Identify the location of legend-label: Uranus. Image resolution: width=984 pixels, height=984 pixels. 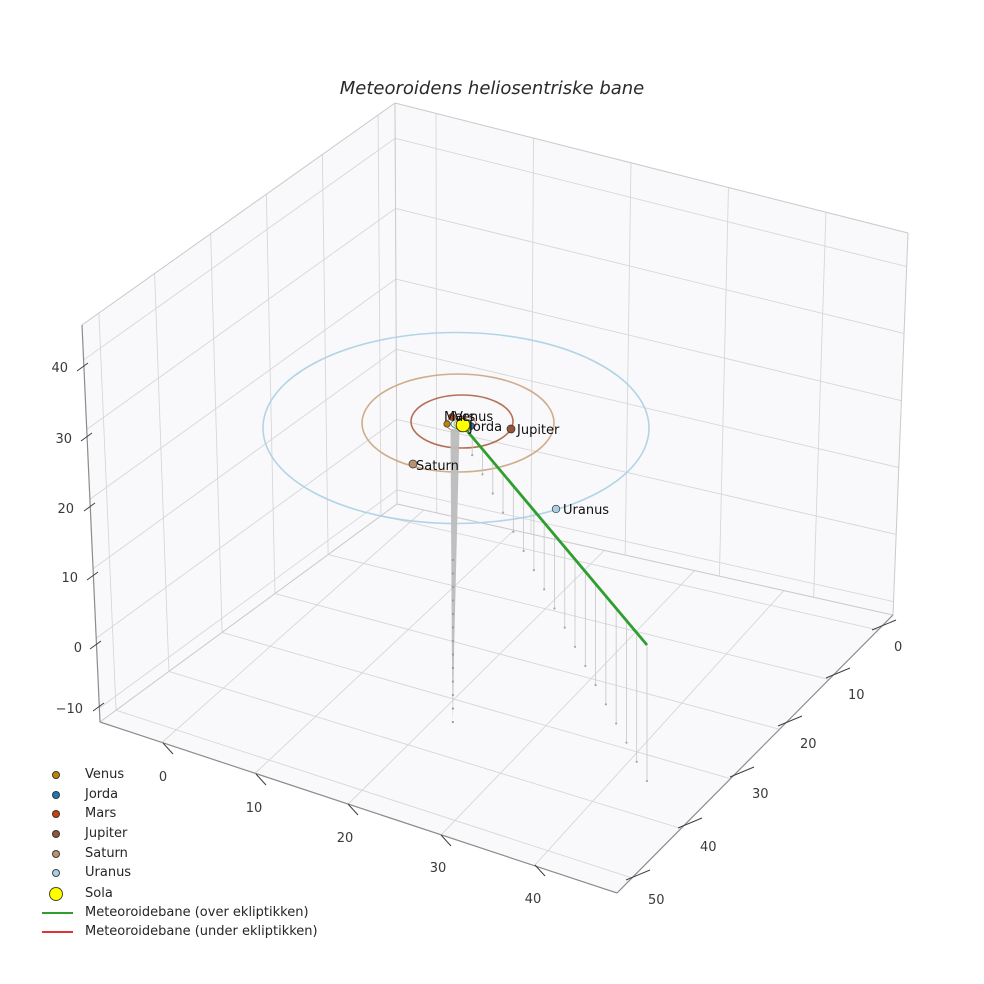
(108, 872).